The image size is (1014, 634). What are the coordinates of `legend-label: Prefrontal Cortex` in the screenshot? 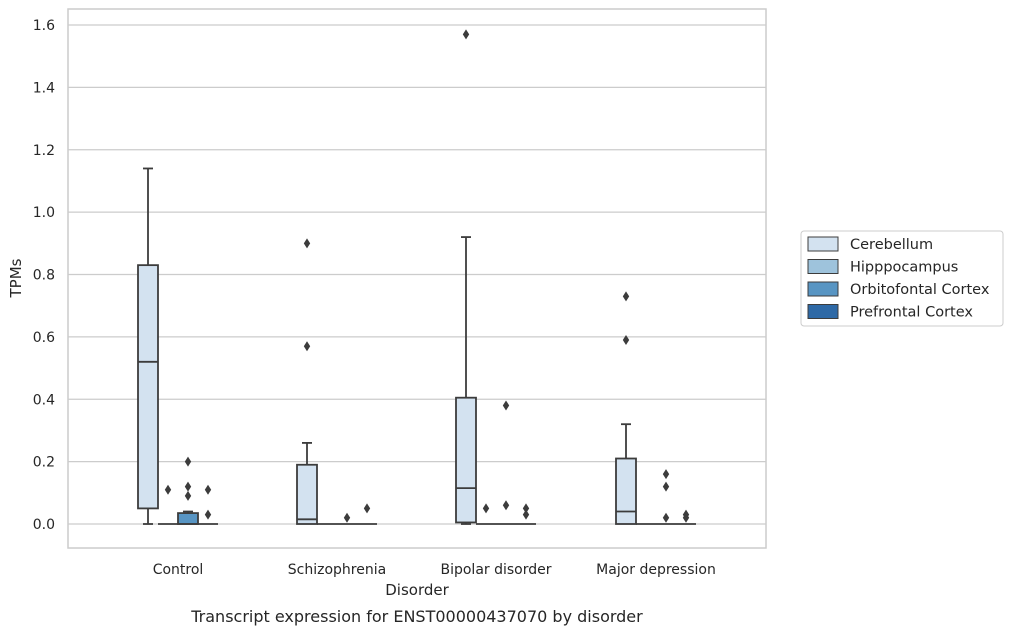 It's located at (911, 313).